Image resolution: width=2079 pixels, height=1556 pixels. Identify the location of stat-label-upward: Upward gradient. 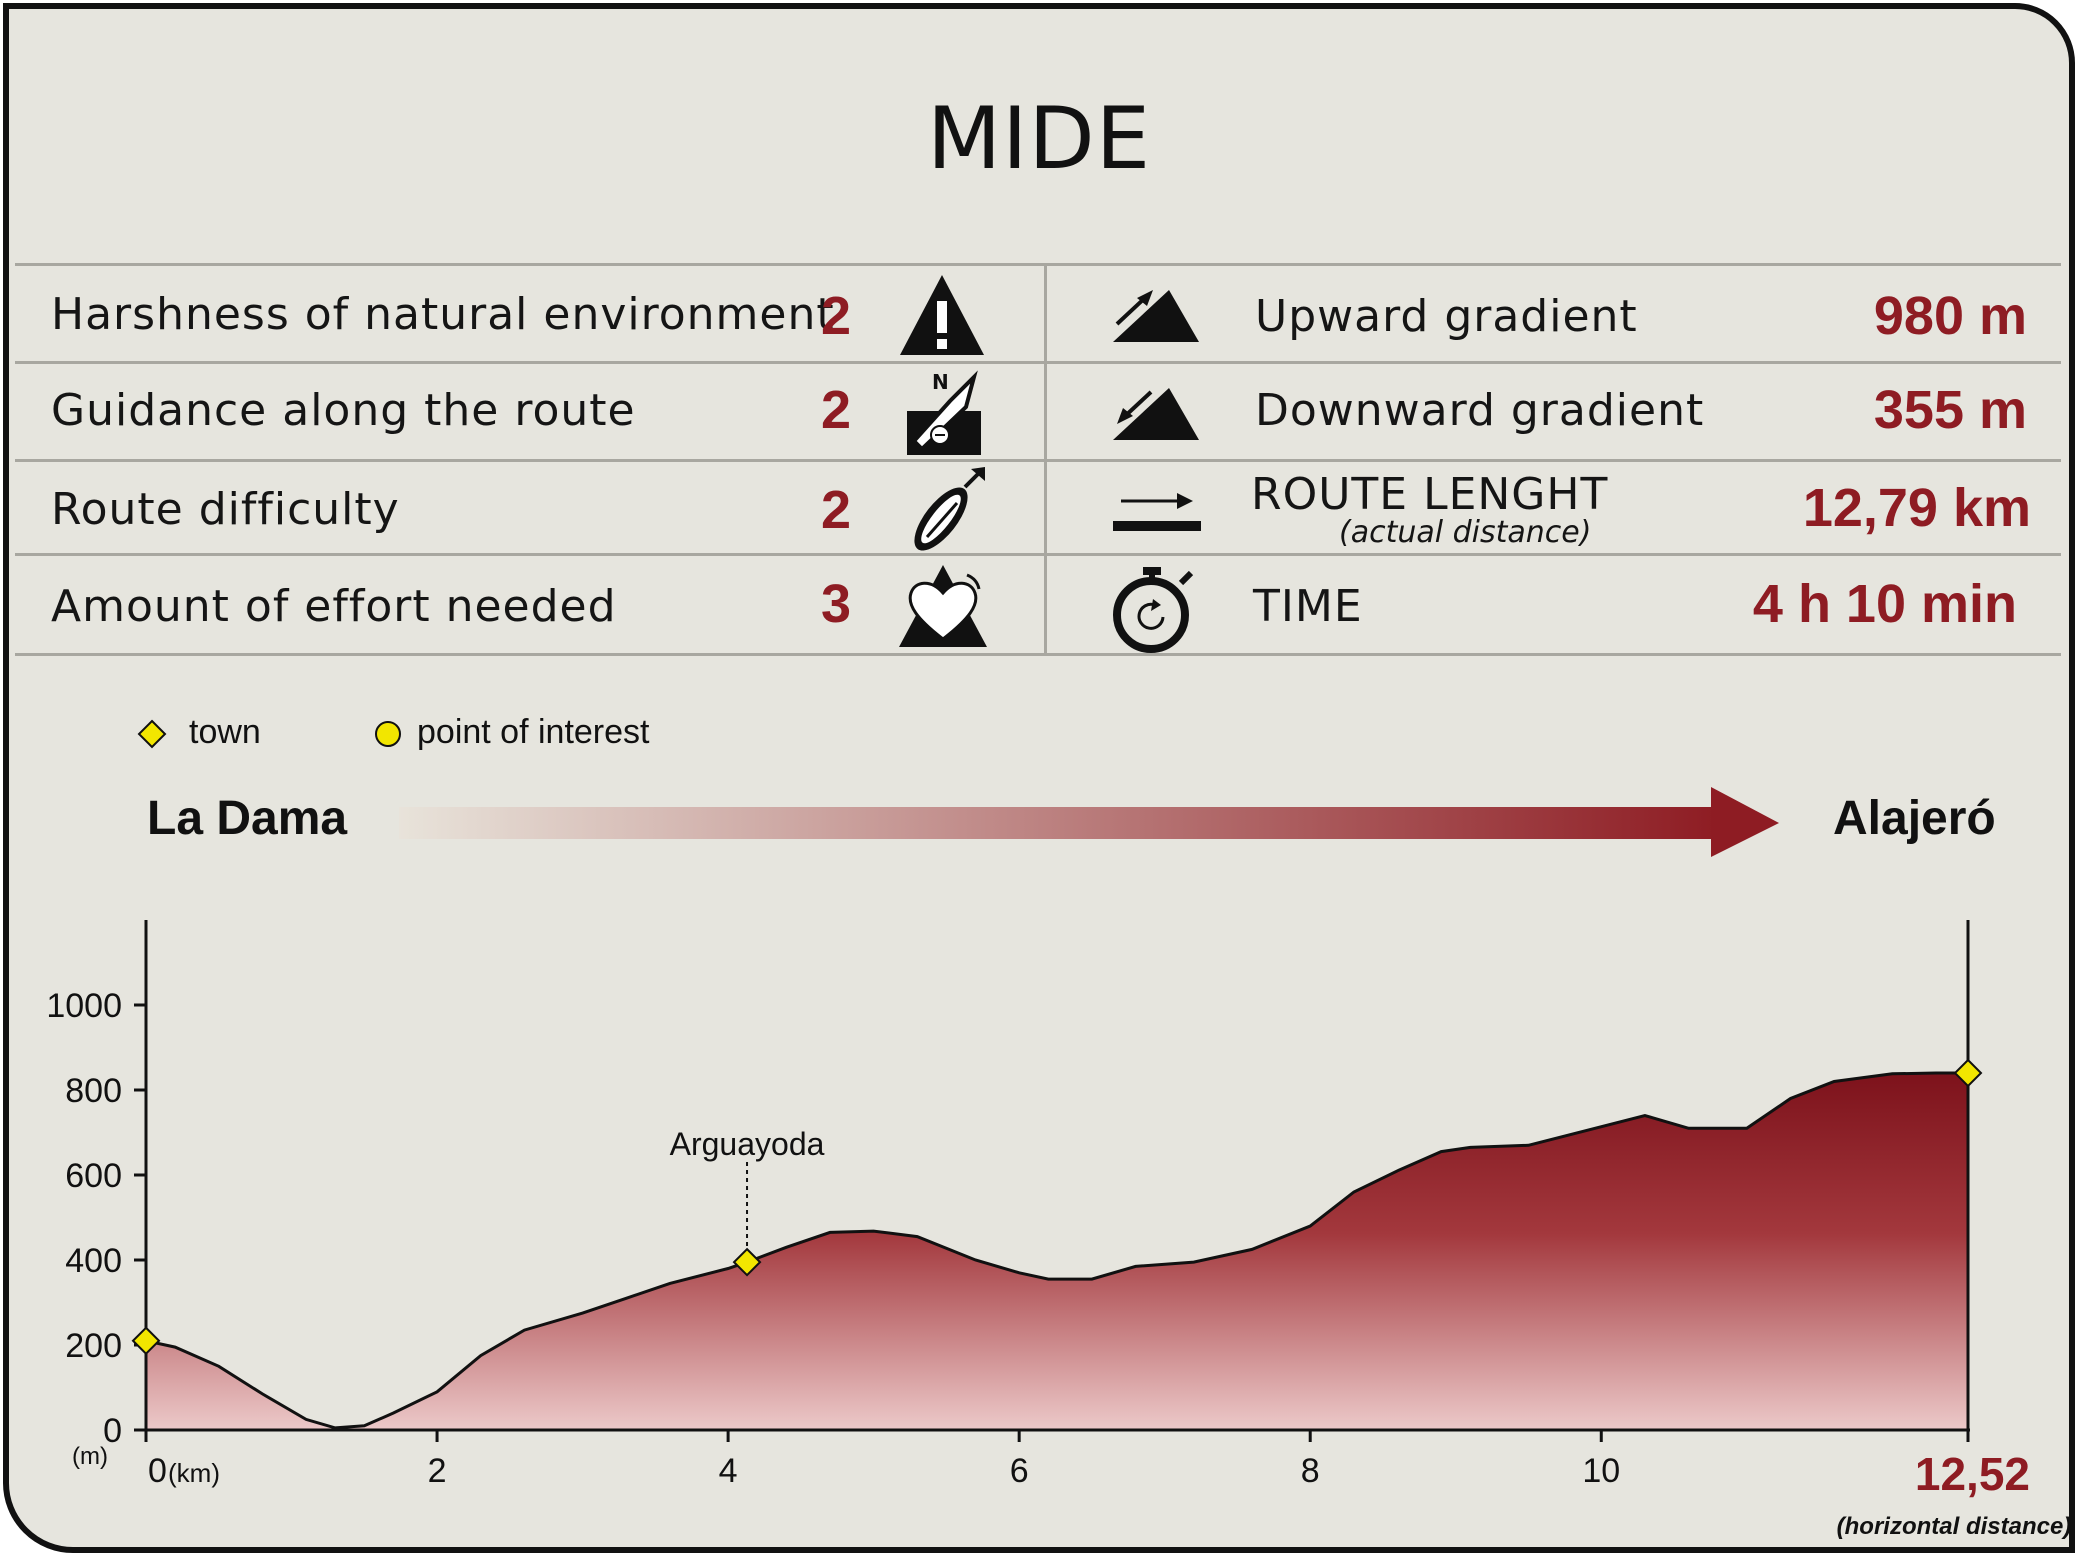
(1446, 316).